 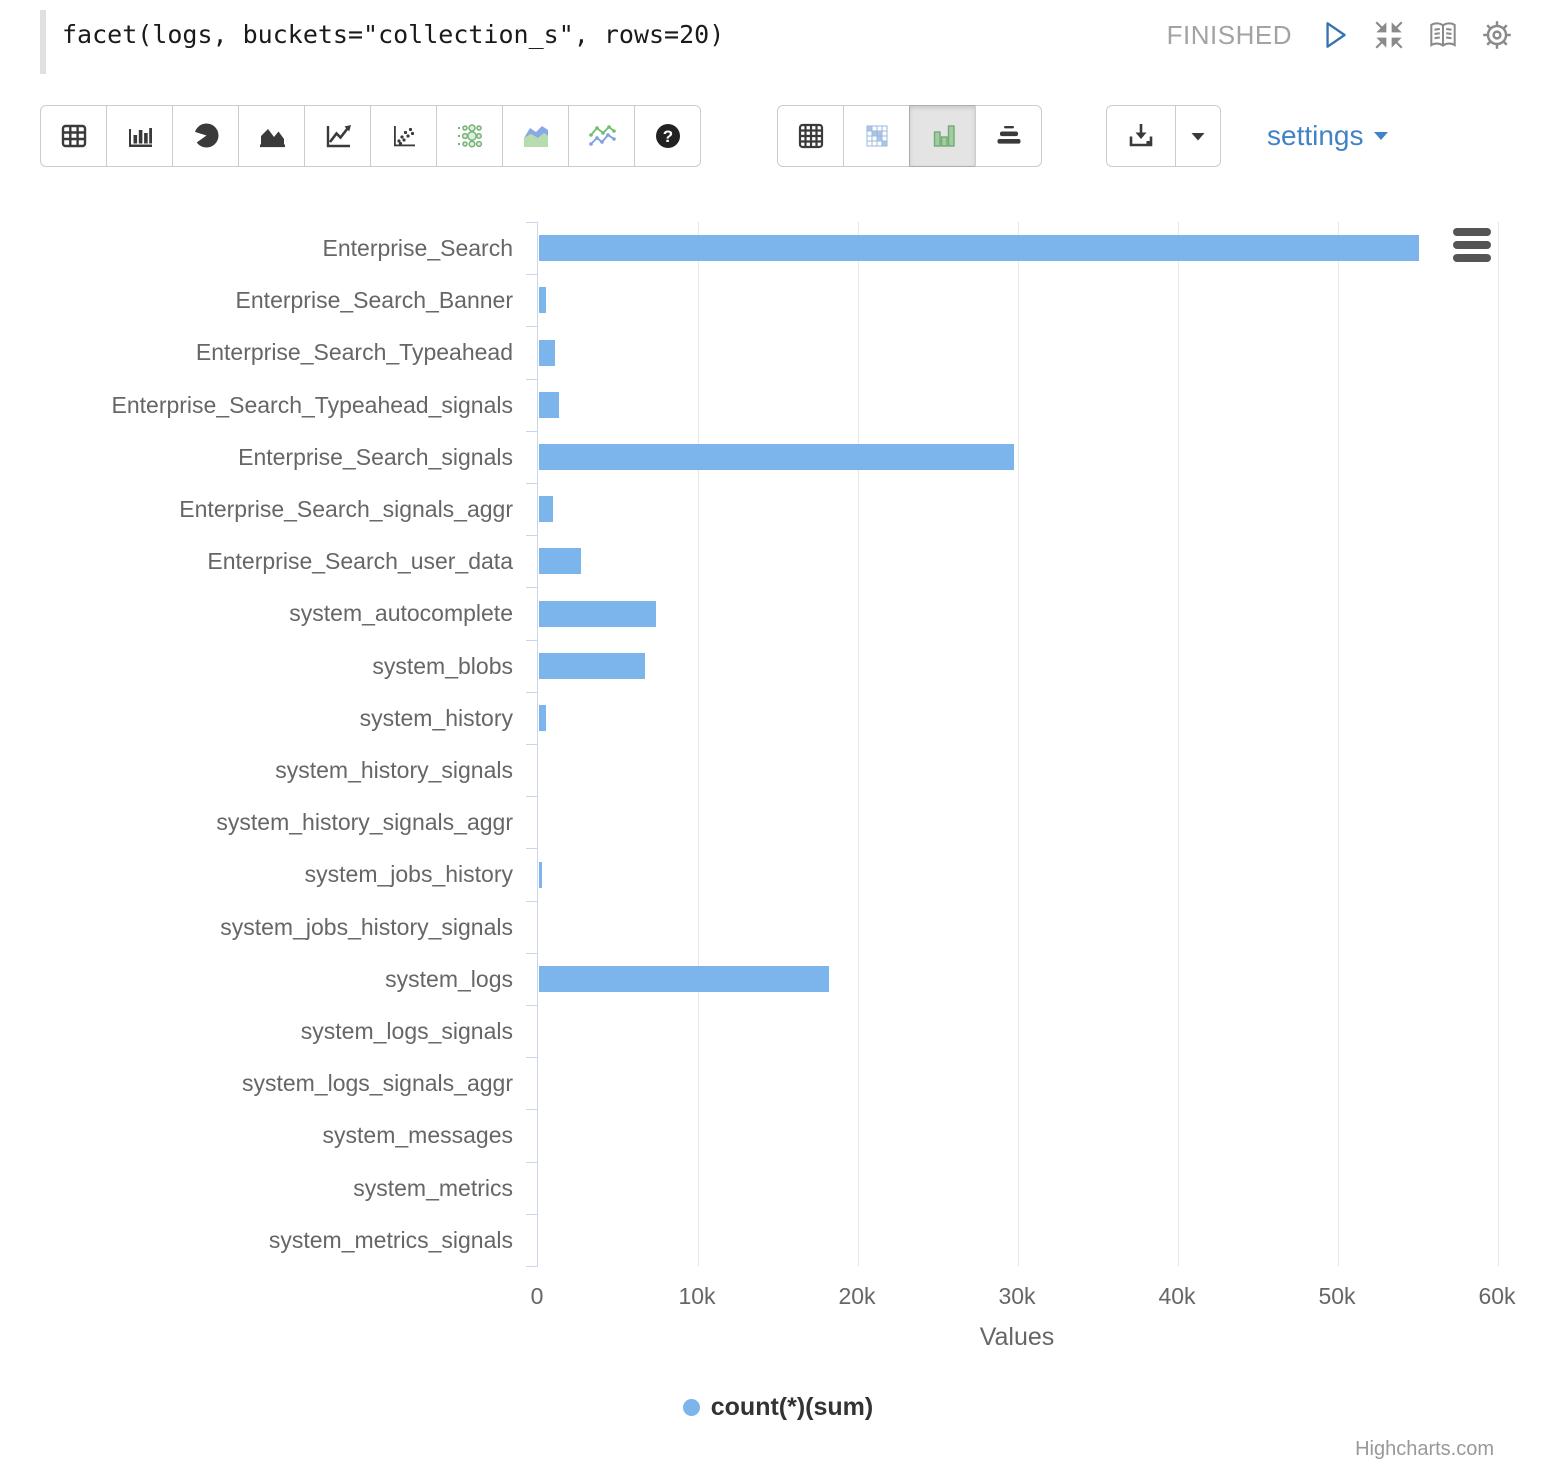 I want to click on settings-label: settings, so click(x=1315, y=135).